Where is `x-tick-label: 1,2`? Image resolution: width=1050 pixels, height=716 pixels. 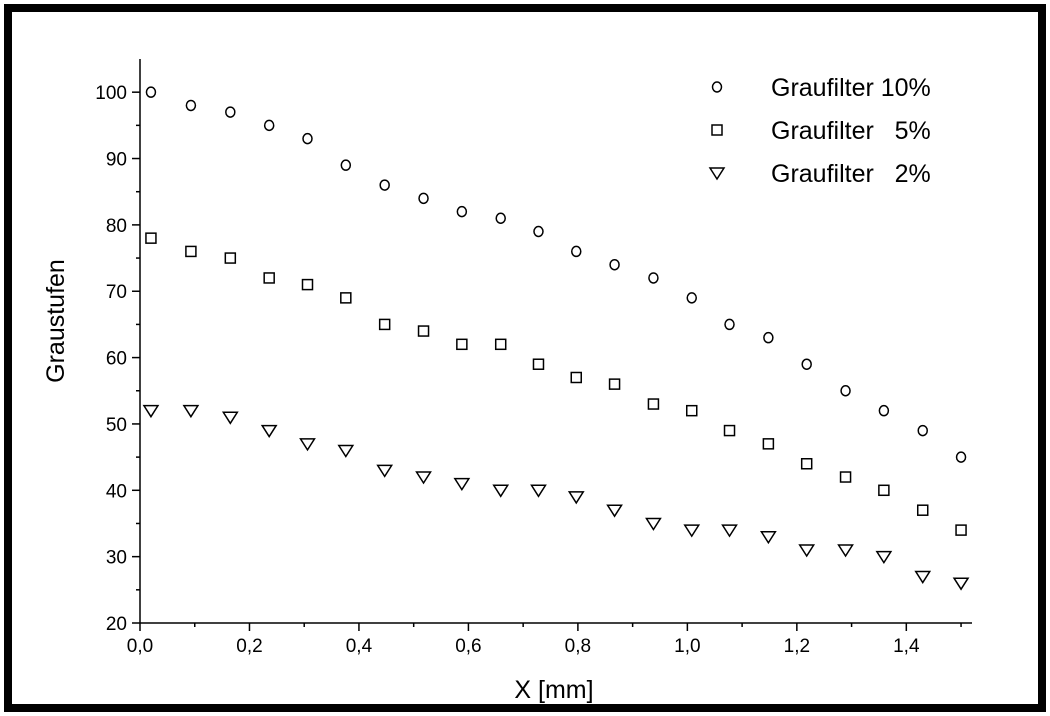
x-tick-label: 1,2 is located at coordinates (797, 646).